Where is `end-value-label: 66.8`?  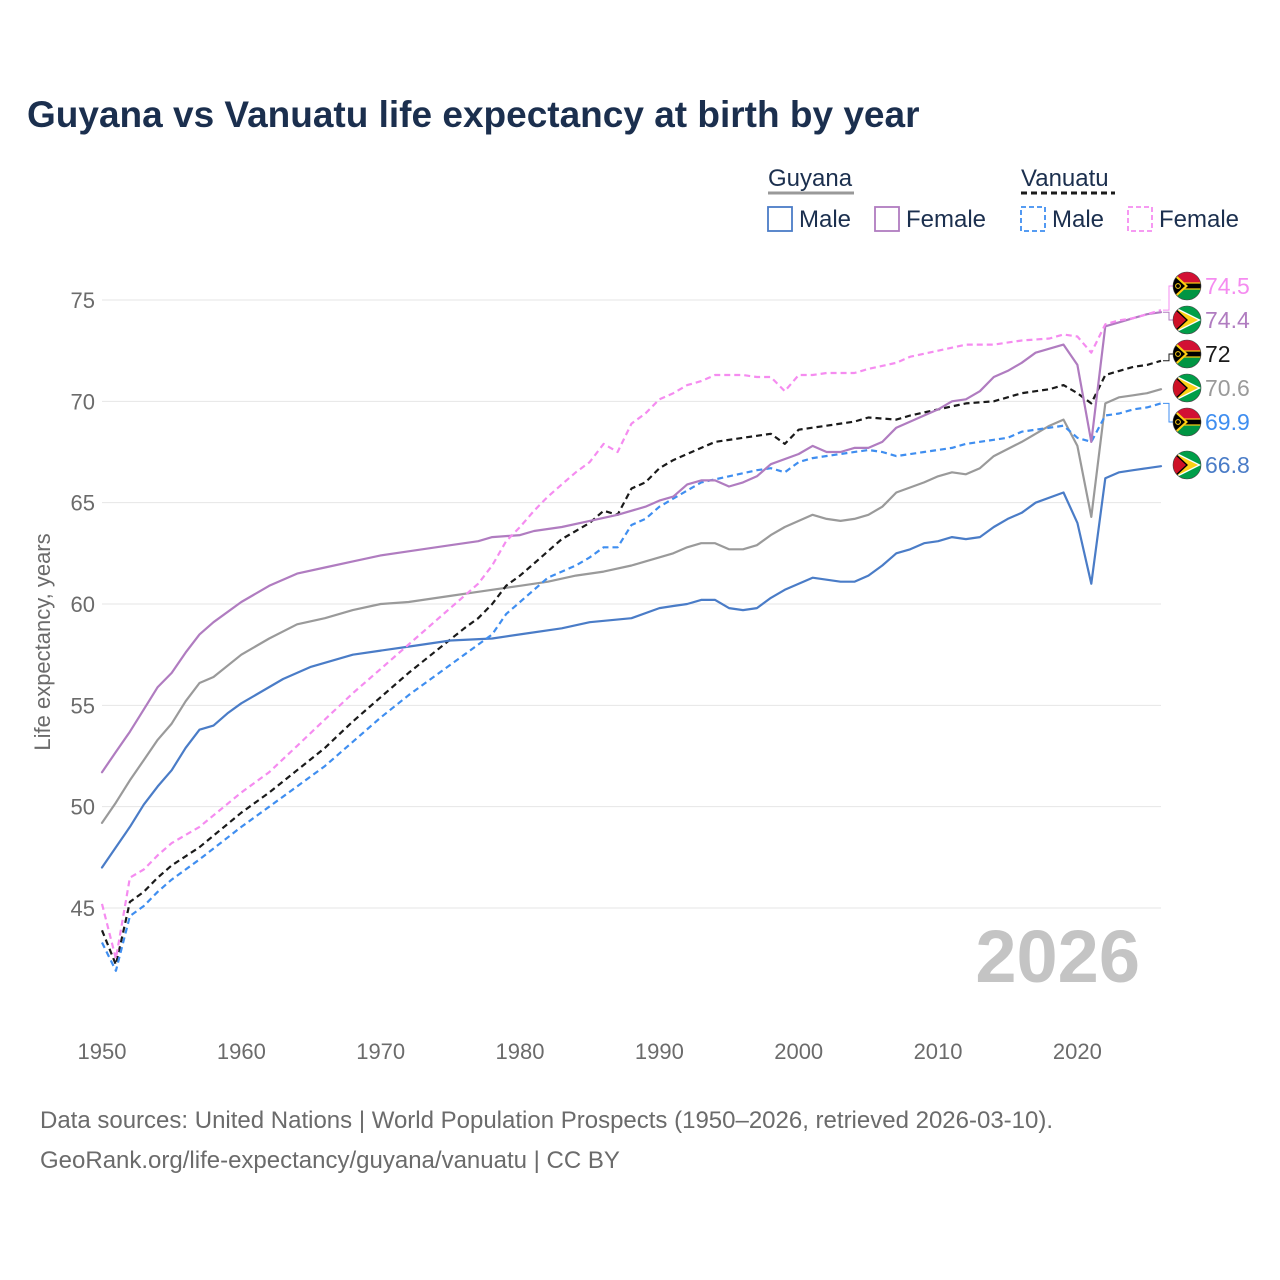
end-value-label: 66.8 is located at coordinates (1227, 465).